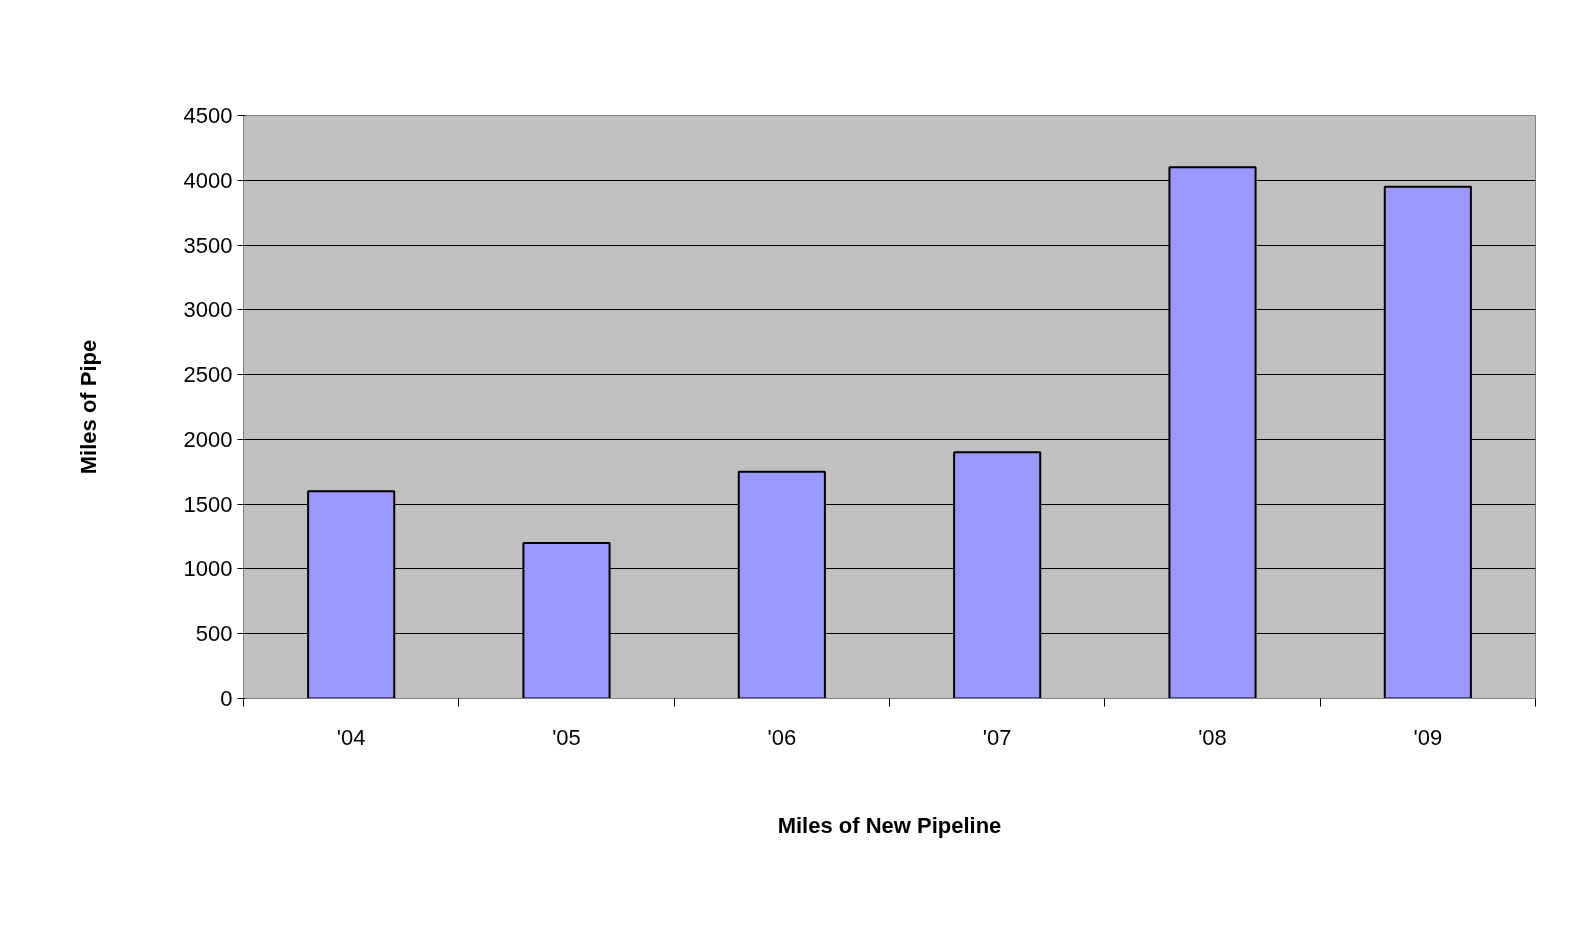  Describe the element at coordinates (214, 634) in the screenshot. I see `y-tick-label: 500` at that location.